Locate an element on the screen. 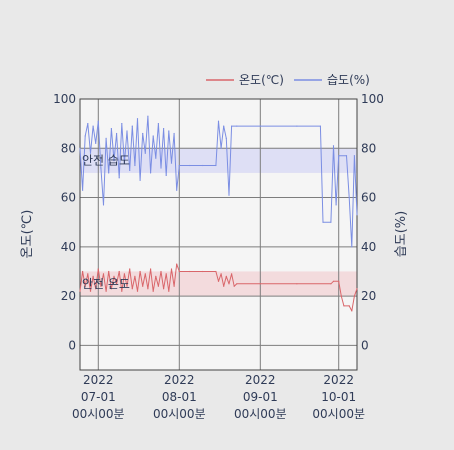  left-tick-label: 0 is located at coordinates (72, 345).